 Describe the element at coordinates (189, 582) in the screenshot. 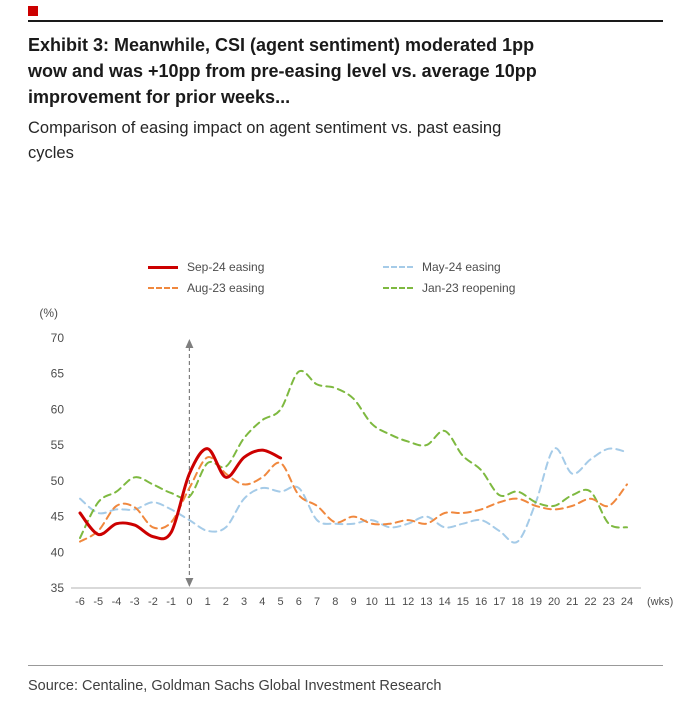

I see `arrow-head-down-icon` at that location.